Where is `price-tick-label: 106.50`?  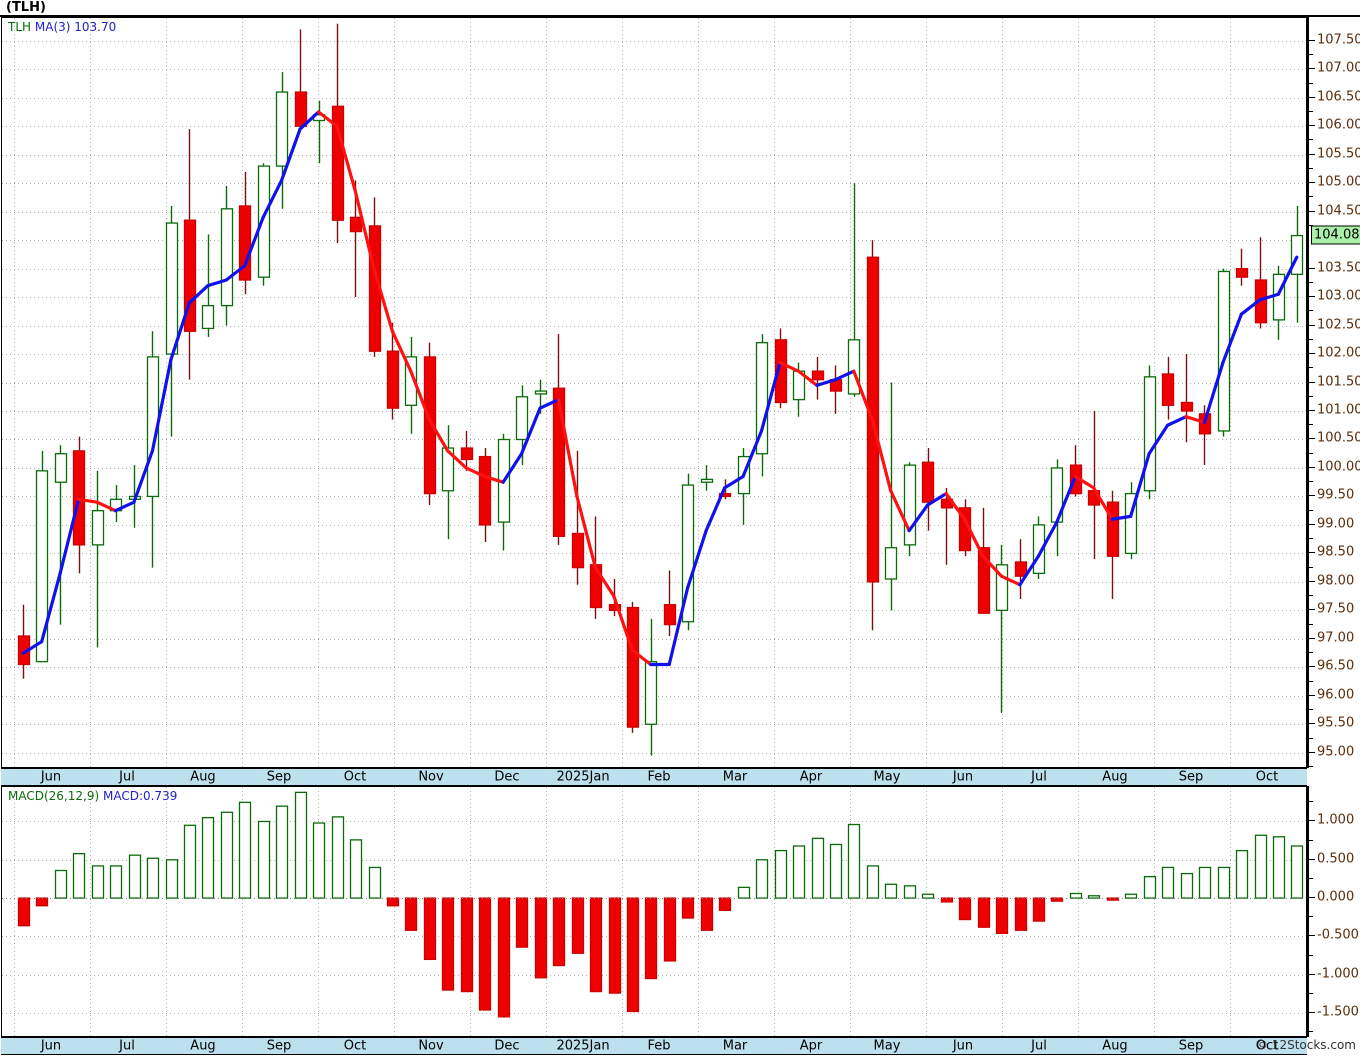 price-tick-label: 106.50 is located at coordinates (1338, 97).